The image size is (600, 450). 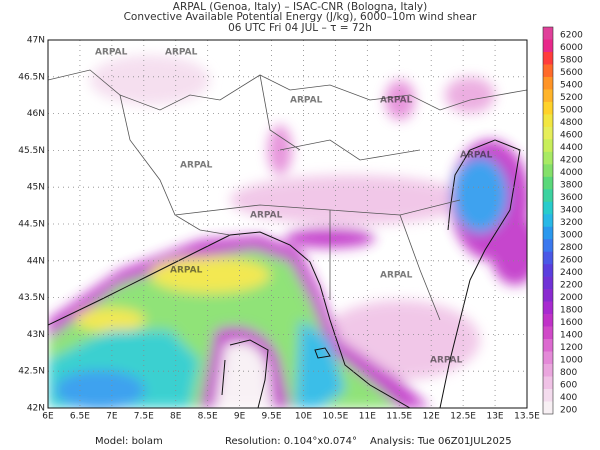 What do you see at coordinates (272, 417) in the screenshot?
I see `lon-label: 9.5E` at bounding box center [272, 417].